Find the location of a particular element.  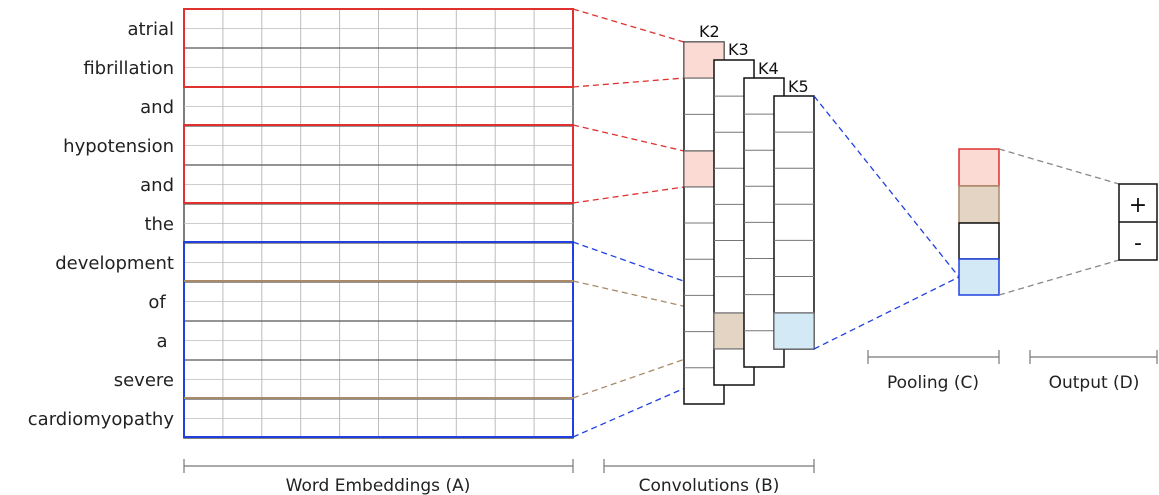

label-convolutions: Convolutions (B) is located at coordinates (709, 485).